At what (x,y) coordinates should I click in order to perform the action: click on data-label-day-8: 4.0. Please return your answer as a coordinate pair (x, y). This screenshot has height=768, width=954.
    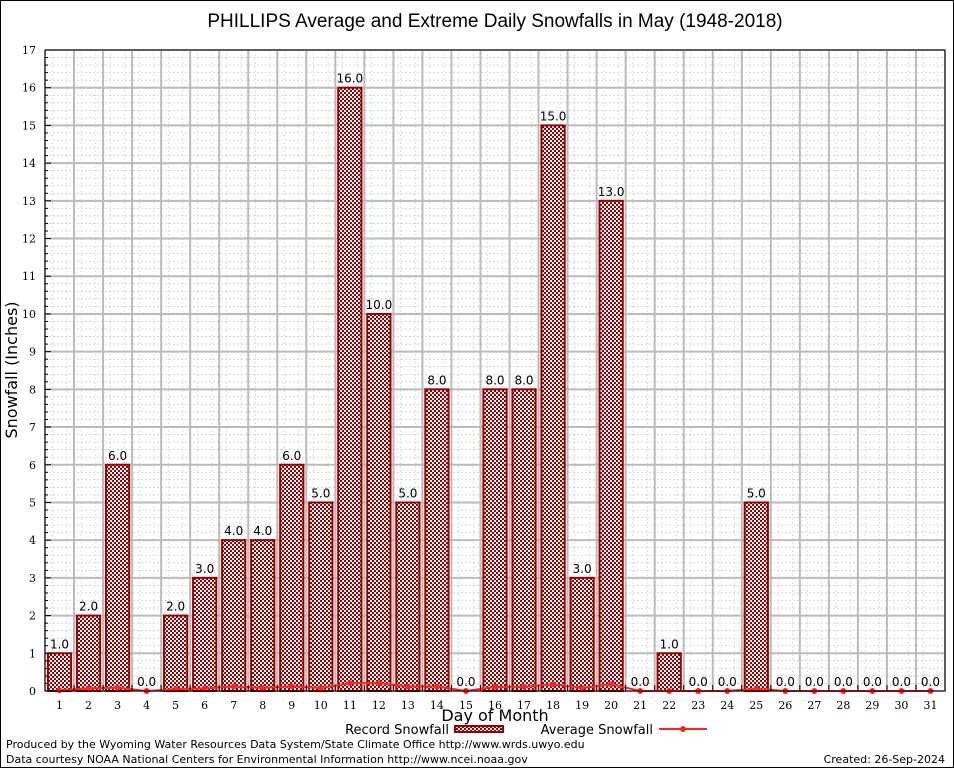
    Looking at the image, I should click on (262, 531).